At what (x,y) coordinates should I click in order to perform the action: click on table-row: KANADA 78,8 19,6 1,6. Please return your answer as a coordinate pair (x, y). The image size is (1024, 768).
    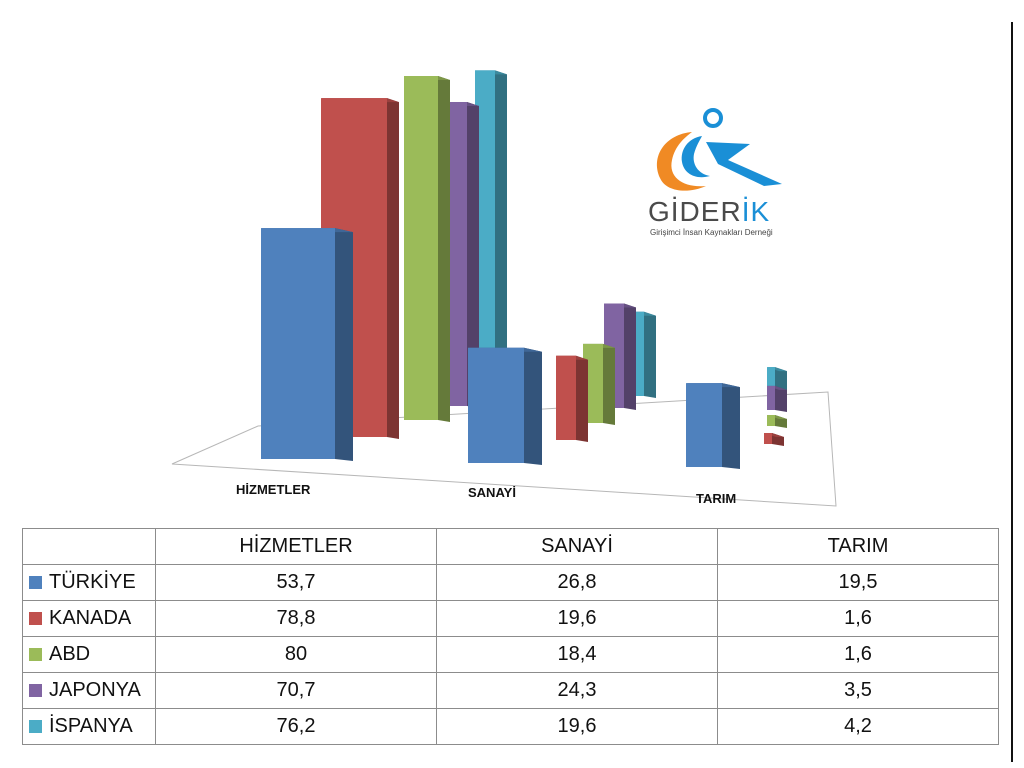
    Looking at the image, I should click on (510, 618).